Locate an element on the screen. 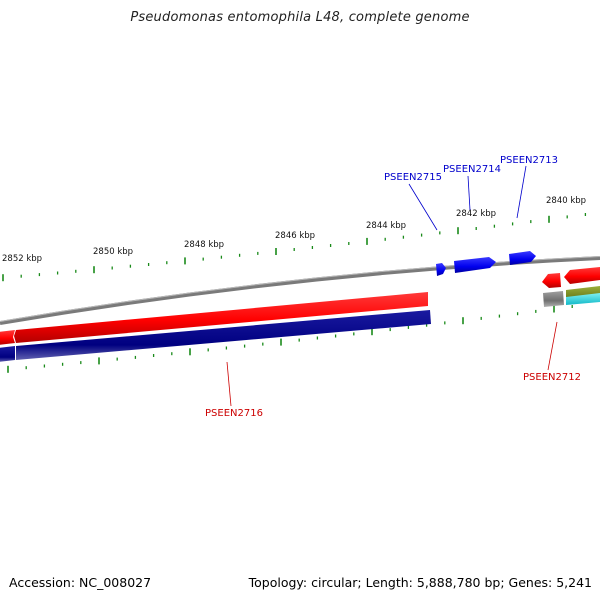 The height and width of the screenshot is (600, 600). gene-arrow-pseen2714 is located at coordinates (475, 265).